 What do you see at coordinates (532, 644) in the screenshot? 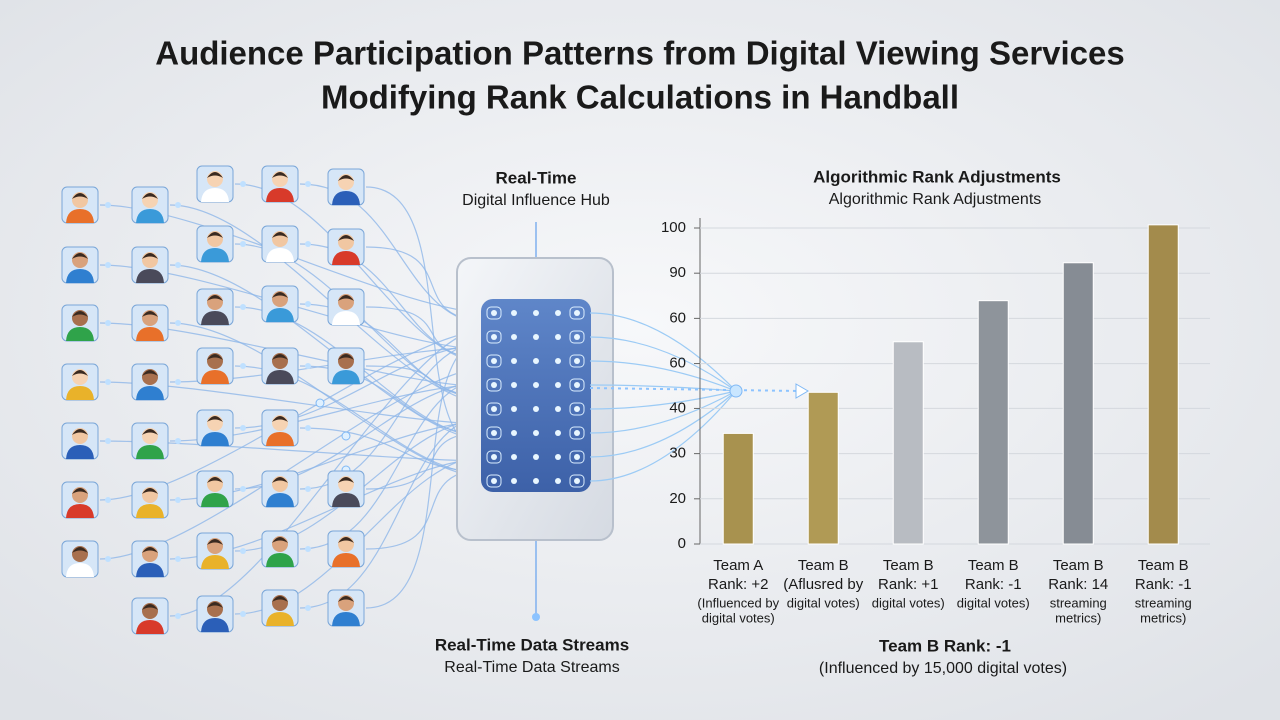
I see `streams-title: Real-Time Data Streams` at bounding box center [532, 644].